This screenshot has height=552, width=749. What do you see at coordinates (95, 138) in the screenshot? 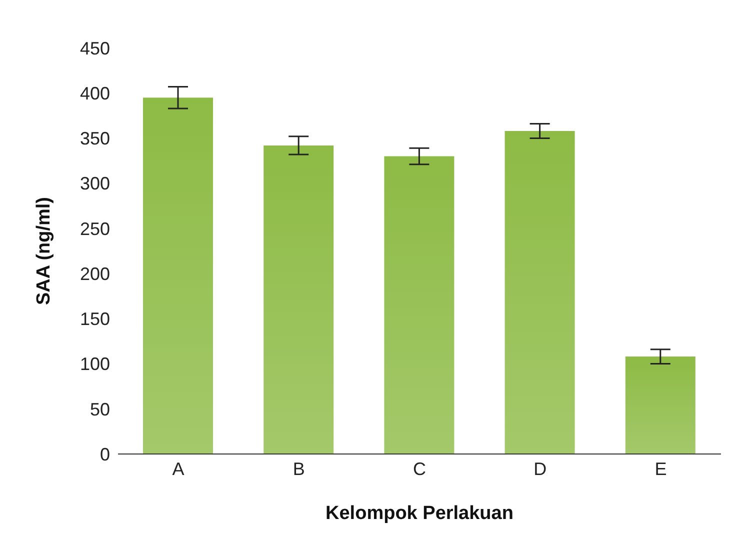
I see `y-tick-label: 350` at bounding box center [95, 138].